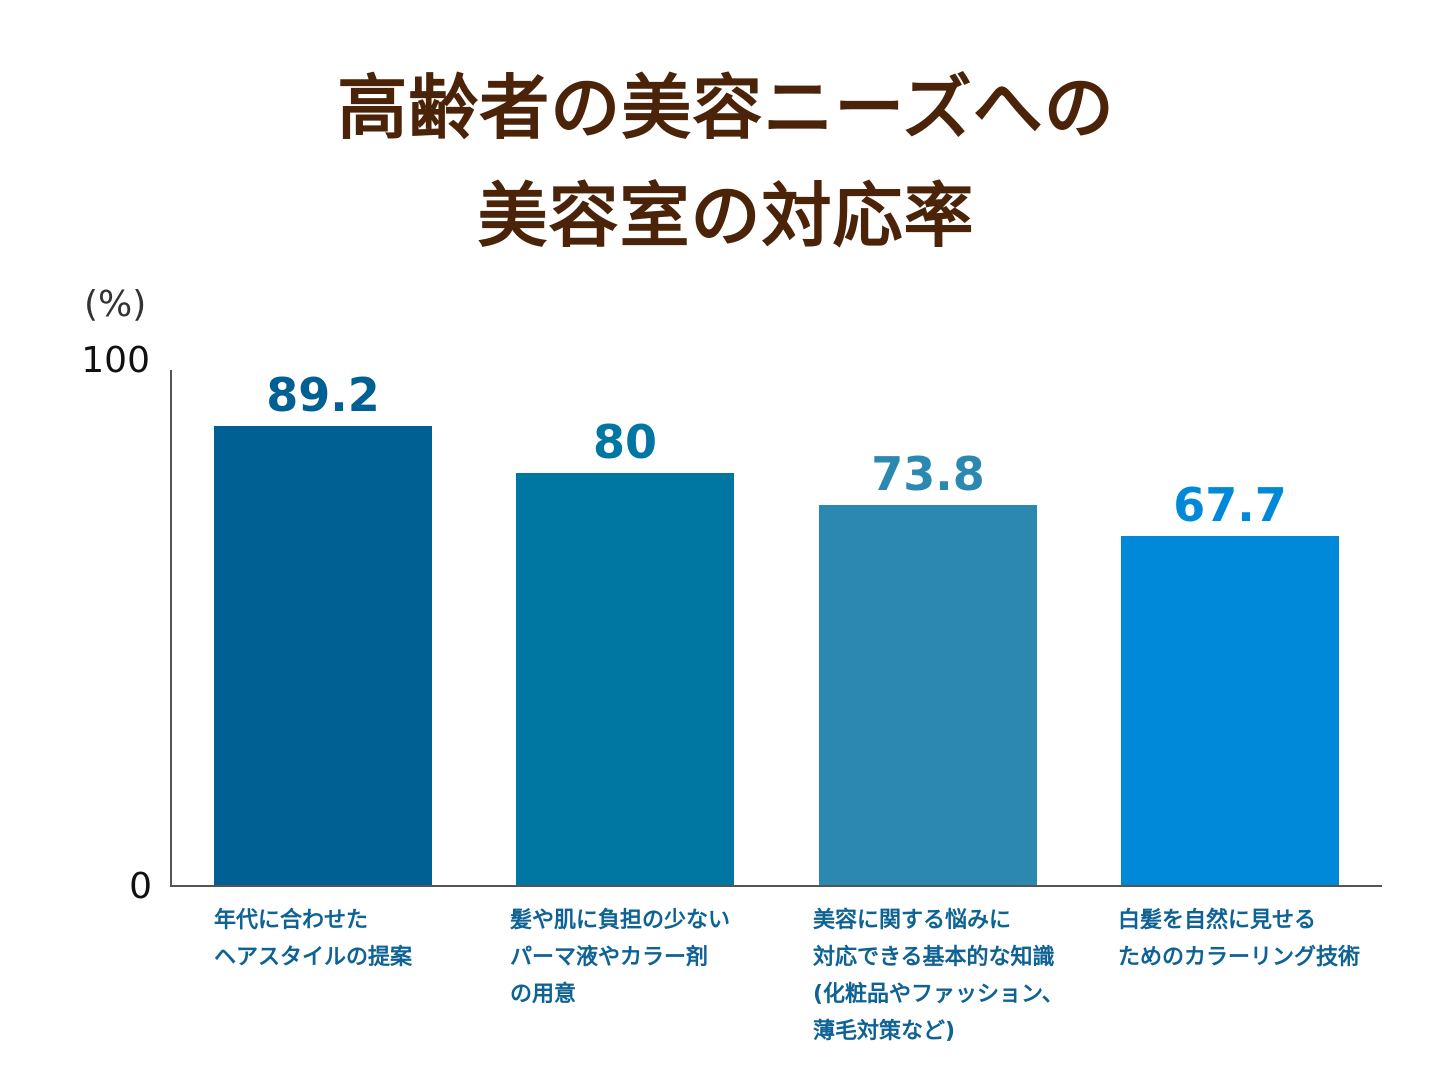  I want to click on category-label-line: パーマ液やカラー剤, so click(609, 957).